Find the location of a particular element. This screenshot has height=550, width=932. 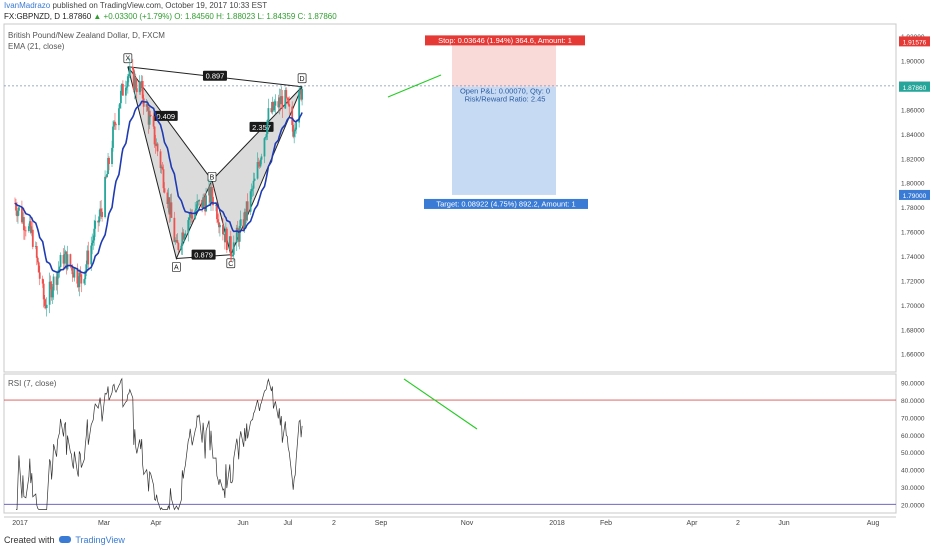

ema-label: EMA (21, close) is located at coordinates (36, 46).